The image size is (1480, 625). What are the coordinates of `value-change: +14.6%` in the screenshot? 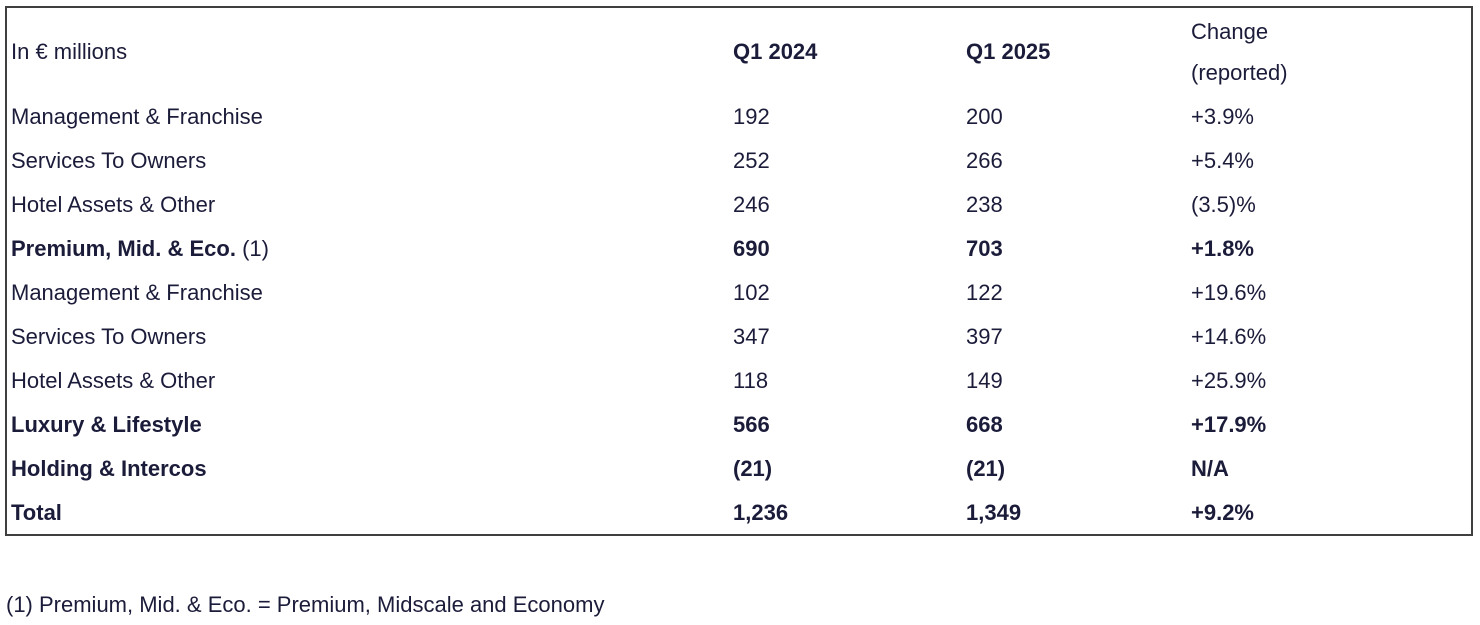 It's located at (1229, 336).